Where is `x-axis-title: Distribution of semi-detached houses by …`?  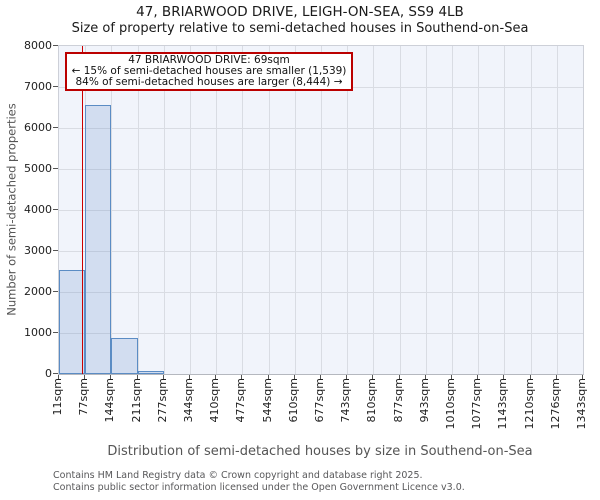 x-axis-title: Distribution of semi-detached houses by … is located at coordinates (320, 451).